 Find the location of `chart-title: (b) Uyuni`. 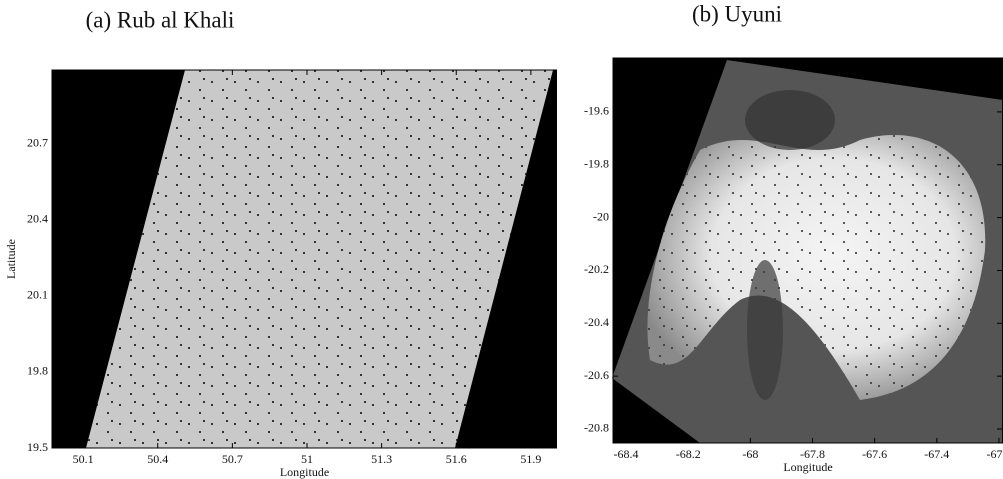

chart-title: (b) Uyuni is located at coordinates (737, 13).